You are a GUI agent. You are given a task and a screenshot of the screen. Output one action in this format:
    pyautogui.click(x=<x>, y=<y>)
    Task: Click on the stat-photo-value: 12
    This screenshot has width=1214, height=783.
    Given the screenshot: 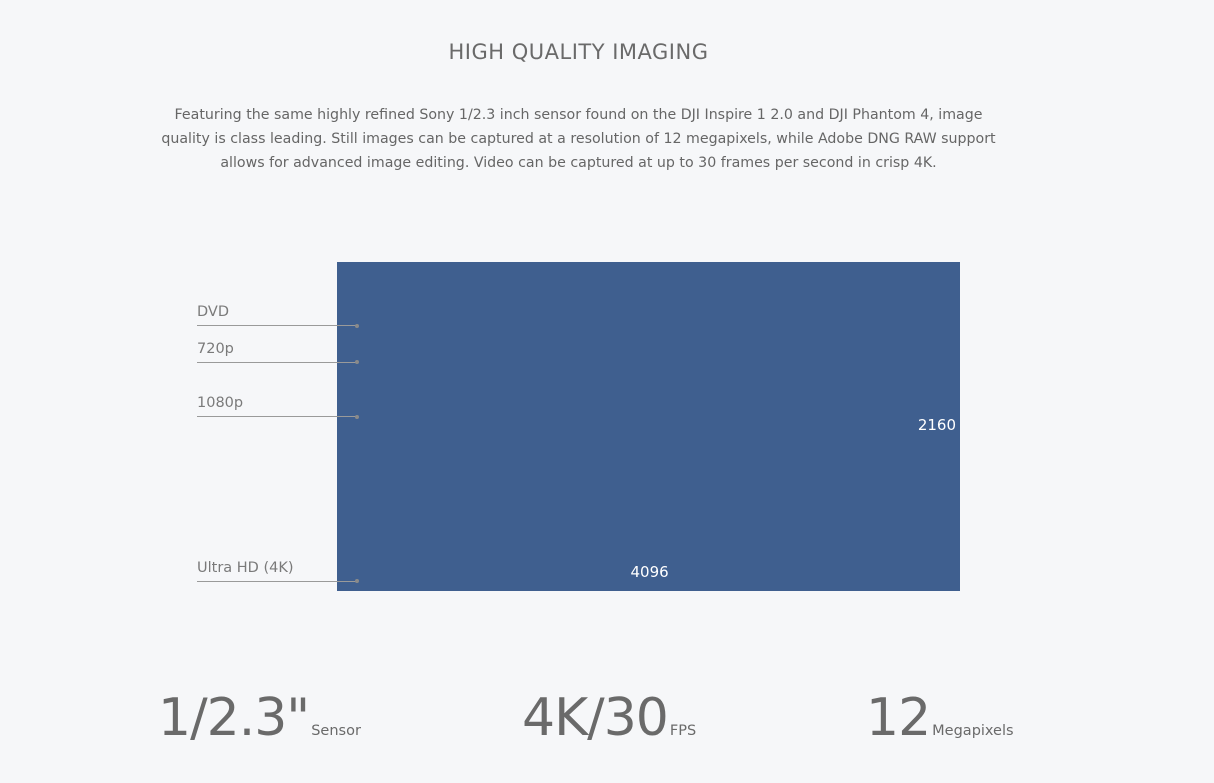 What is the action you would take?
    pyautogui.click(x=898, y=718)
    